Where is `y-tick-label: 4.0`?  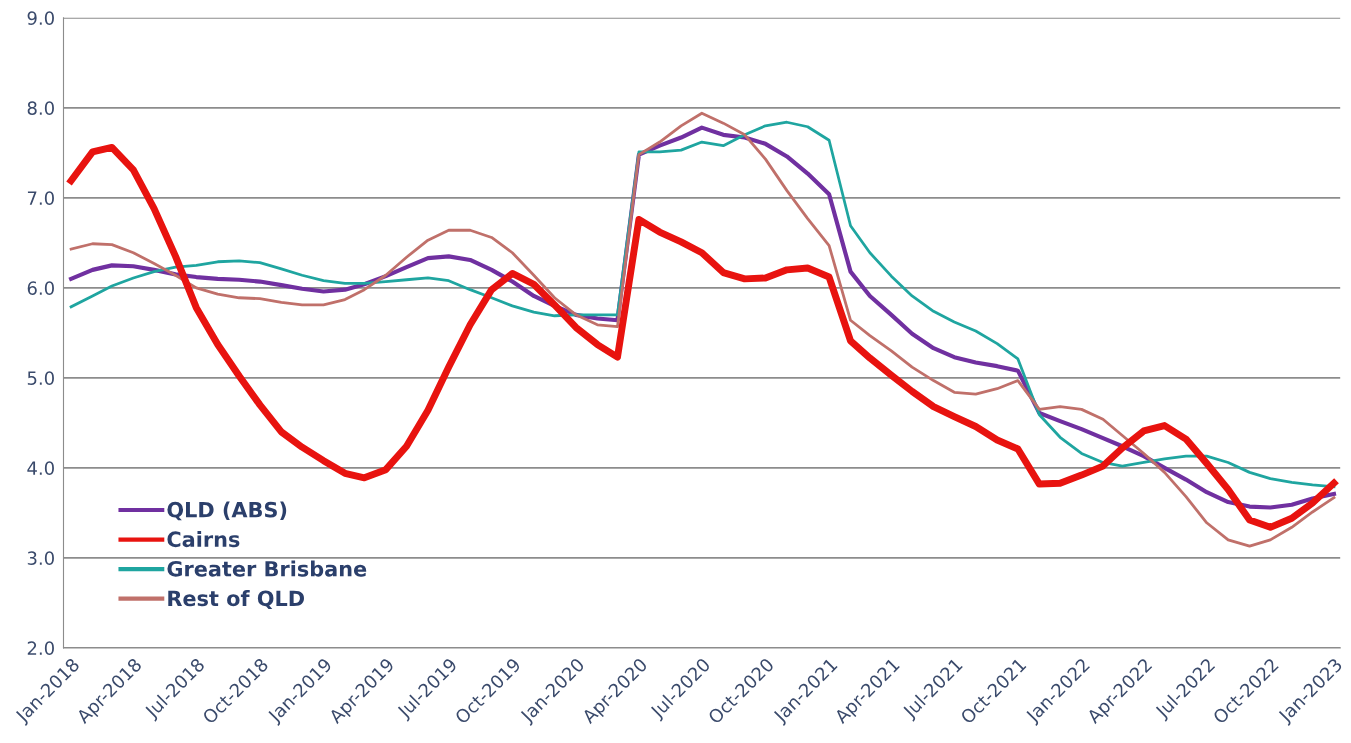
y-tick-label: 4.0 is located at coordinates (40, 468).